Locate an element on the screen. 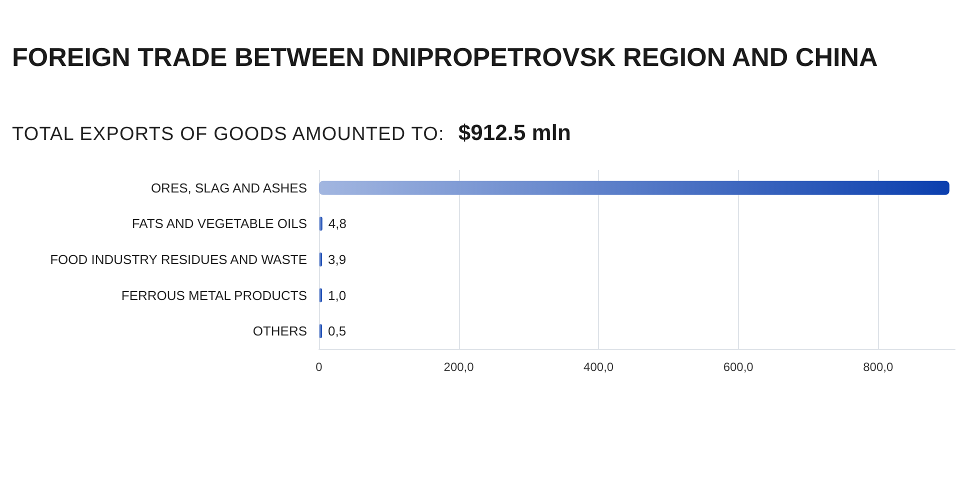 This screenshot has height=501, width=960. text: $912.5 mln is located at coordinates (514, 133).